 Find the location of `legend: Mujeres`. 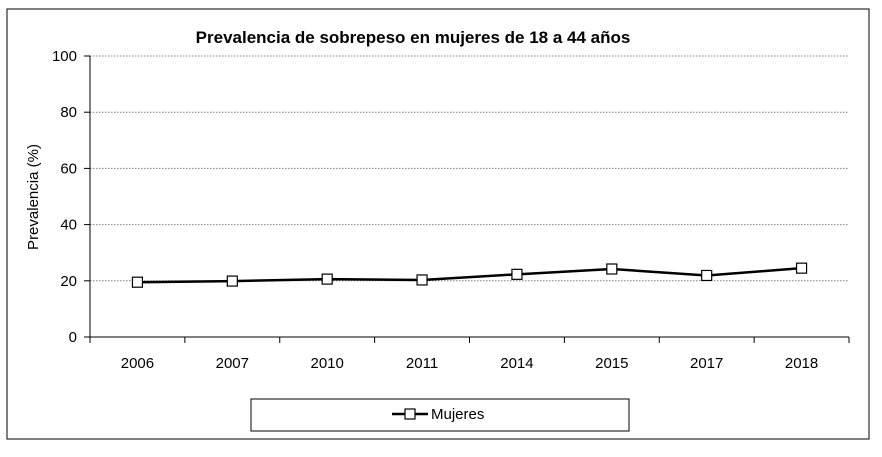

legend: Mujeres is located at coordinates (440, 415).